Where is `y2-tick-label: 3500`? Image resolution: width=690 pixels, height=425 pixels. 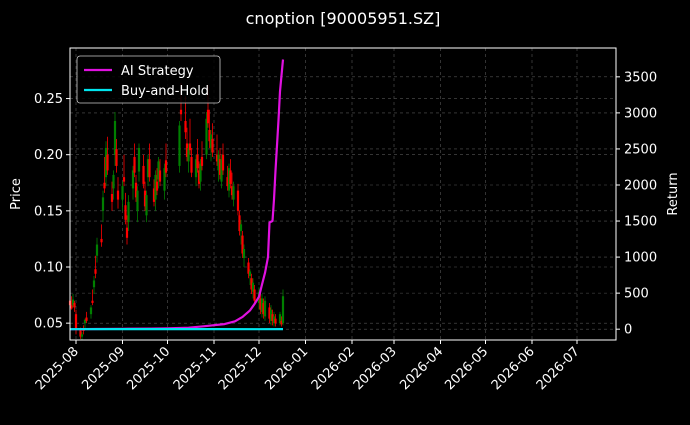
y2-tick-label: 3500 is located at coordinates (640, 77).